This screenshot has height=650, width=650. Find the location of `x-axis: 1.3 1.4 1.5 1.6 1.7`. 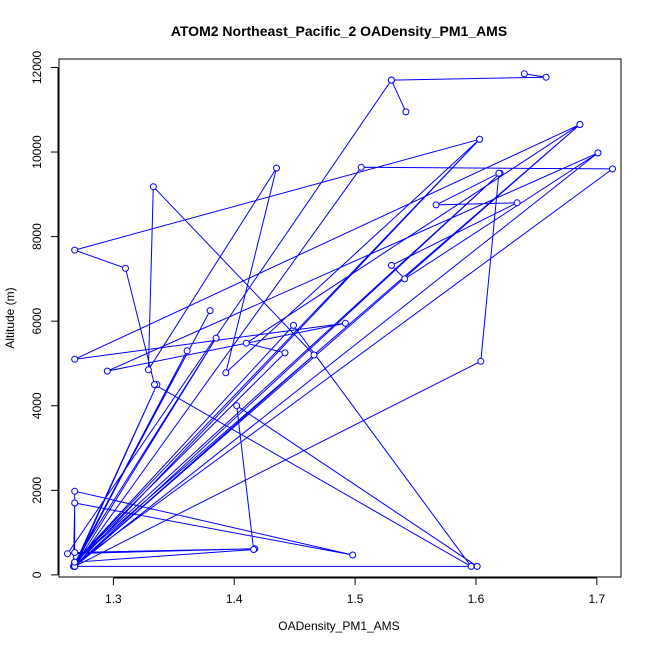

x-axis: 1.3 1.4 1.5 1.6 1.7 is located at coordinates (355, 591).